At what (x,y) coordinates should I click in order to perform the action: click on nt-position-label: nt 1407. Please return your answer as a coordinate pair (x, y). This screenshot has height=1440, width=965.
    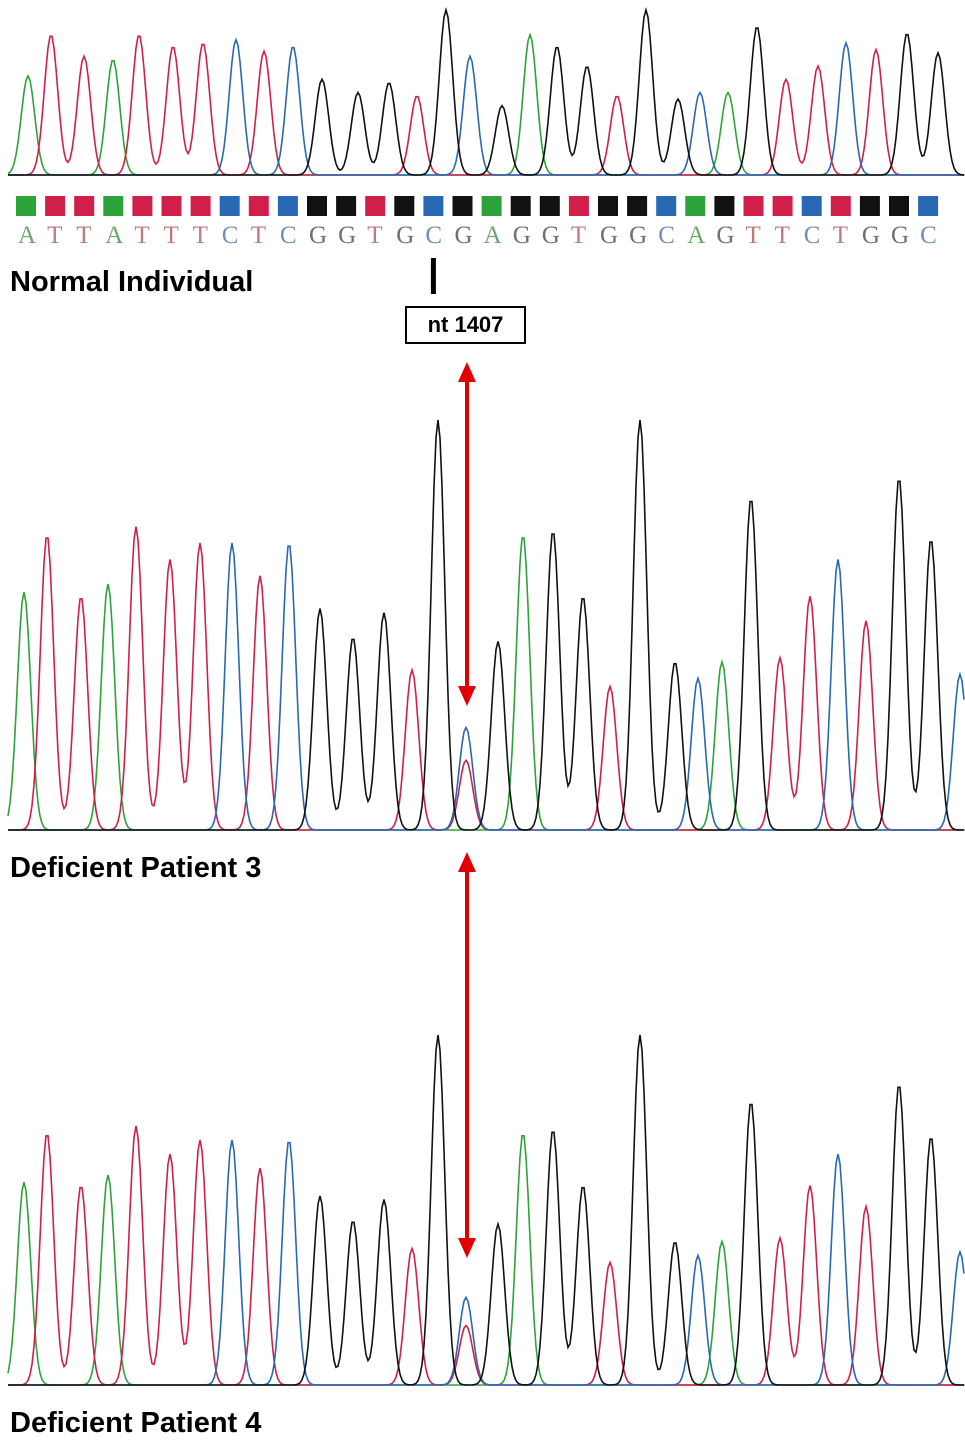
    Looking at the image, I should click on (465, 324).